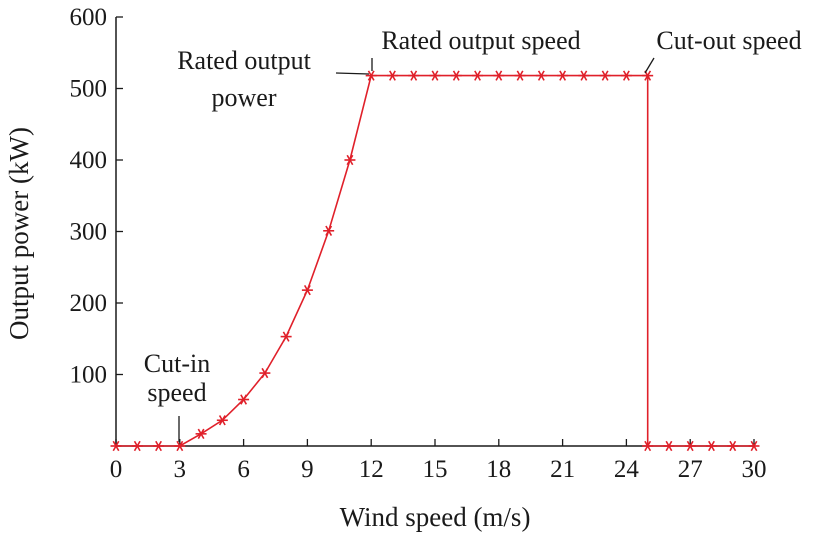 The width and height of the screenshot is (838, 536). Describe the element at coordinates (690, 469) in the screenshot. I see `x-tick-label: 27` at that location.